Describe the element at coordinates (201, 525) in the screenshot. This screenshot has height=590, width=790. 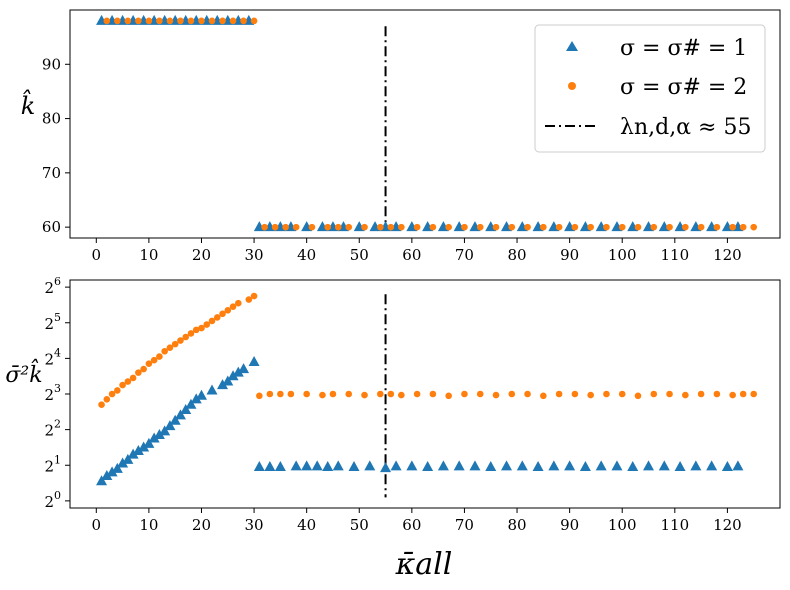
I see `bottom-x-tick-label: 20` at that location.